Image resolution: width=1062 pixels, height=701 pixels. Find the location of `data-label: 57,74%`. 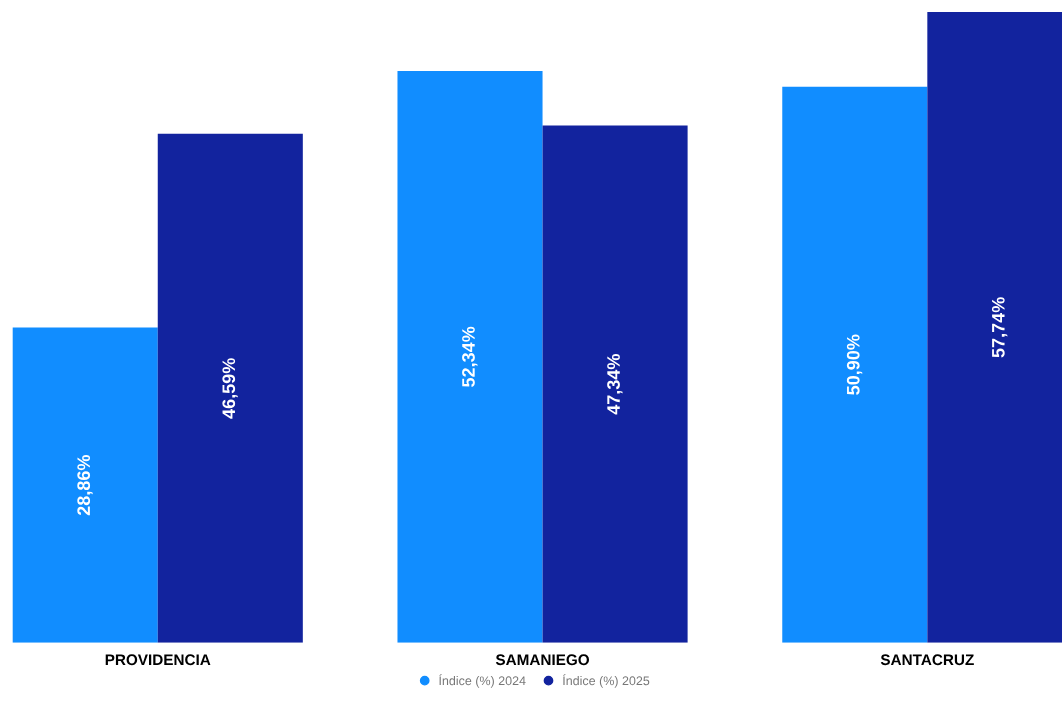

data-label: 57,74% is located at coordinates (999, 327).